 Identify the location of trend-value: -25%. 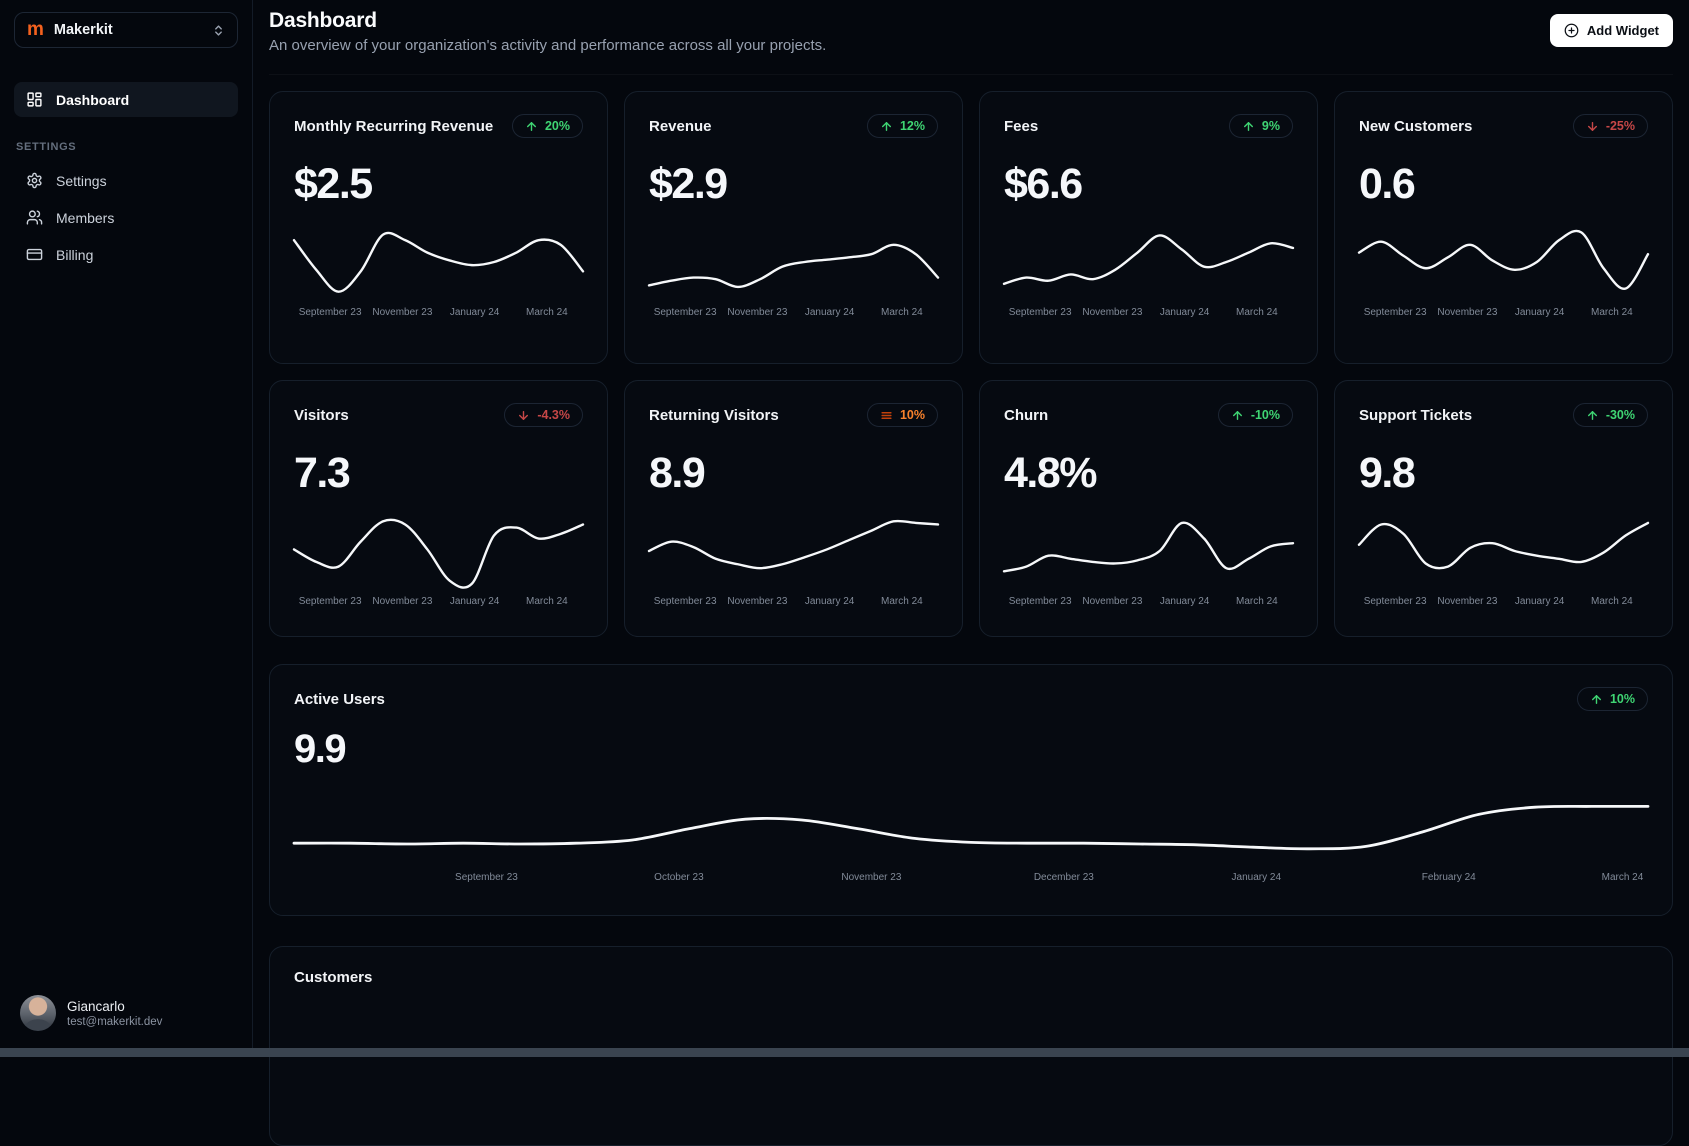
(1620, 126).